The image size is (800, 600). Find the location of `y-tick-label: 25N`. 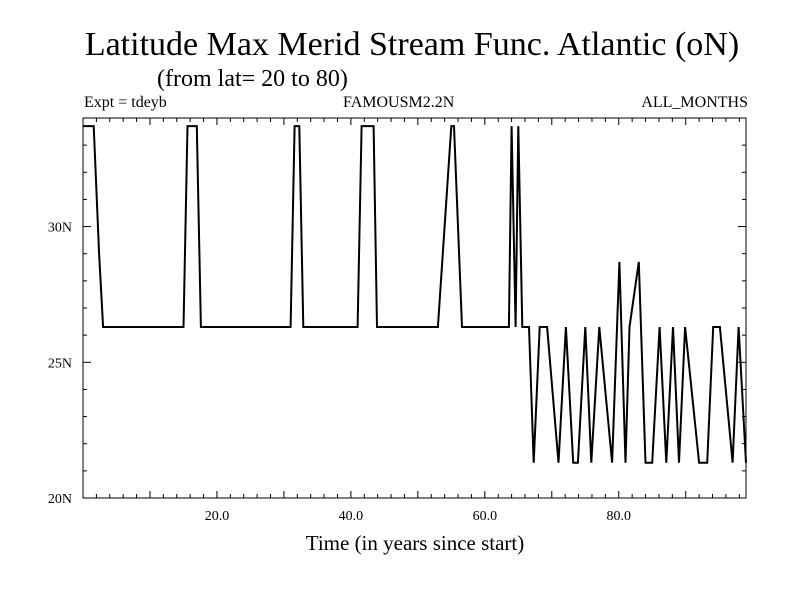

y-tick-label: 25N is located at coordinates (60, 363).